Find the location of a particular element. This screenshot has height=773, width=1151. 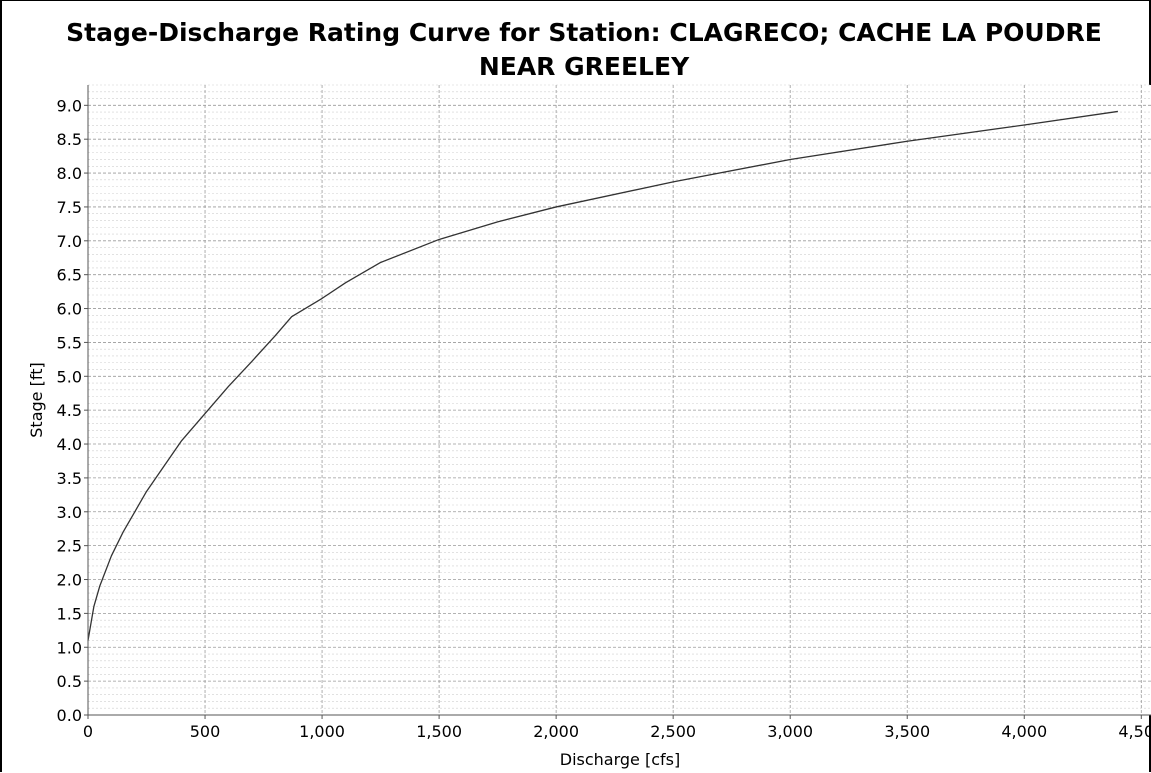

y-tick-label: 3.5 is located at coordinates (69, 478).